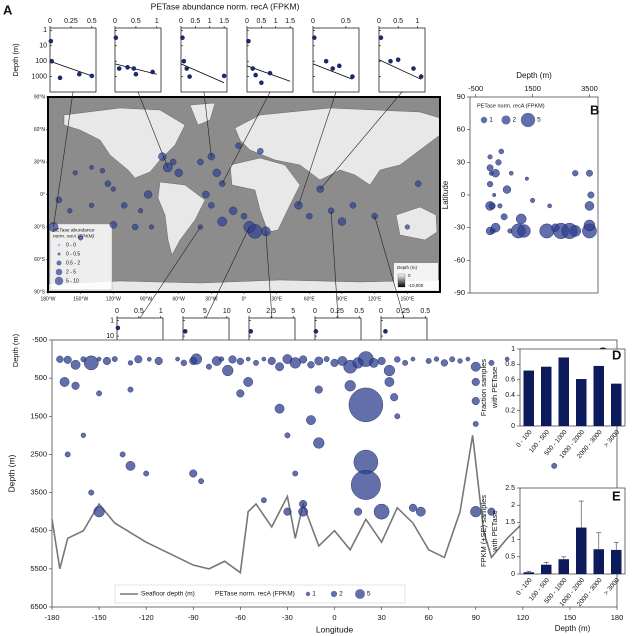  Describe the element at coordinates (11, 473) in the screenshot. I see `y-axis-label: Depth (m)` at that location.